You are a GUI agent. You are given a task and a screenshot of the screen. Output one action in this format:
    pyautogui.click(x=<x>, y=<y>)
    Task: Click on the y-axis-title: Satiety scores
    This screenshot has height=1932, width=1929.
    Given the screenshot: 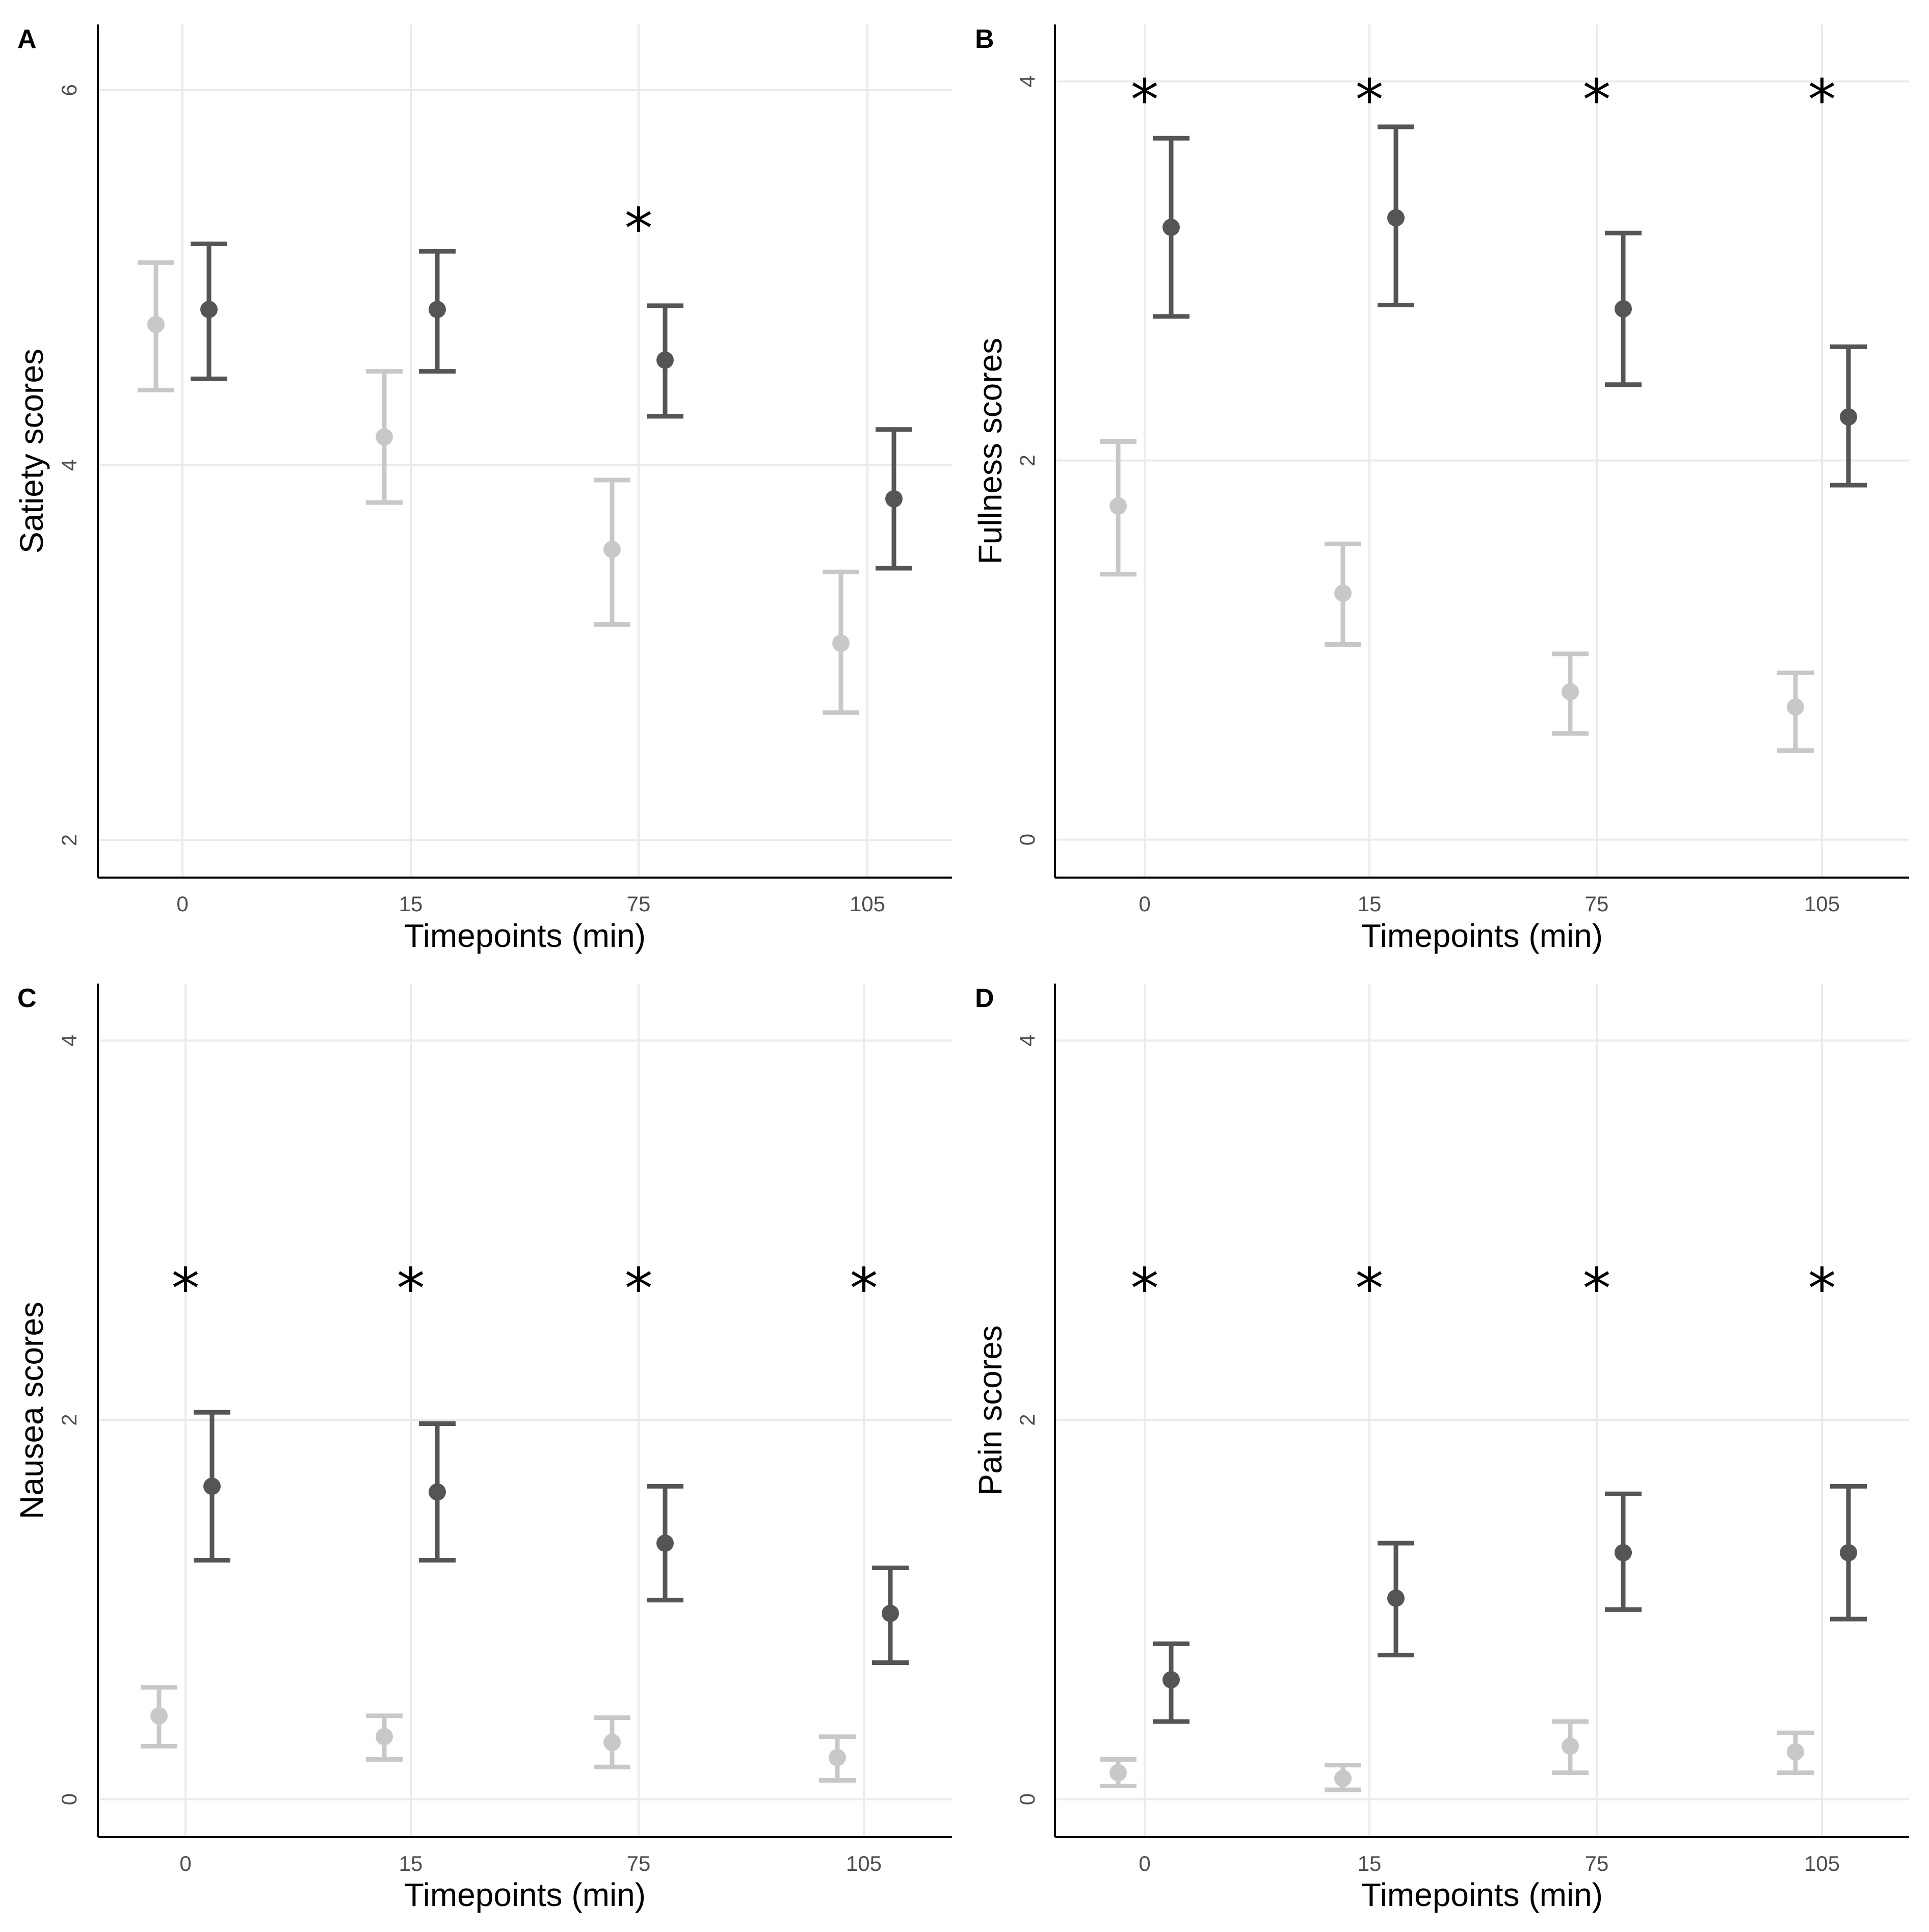 What is the action you would take?
    pyautogui.click(x=31, y=451)
    